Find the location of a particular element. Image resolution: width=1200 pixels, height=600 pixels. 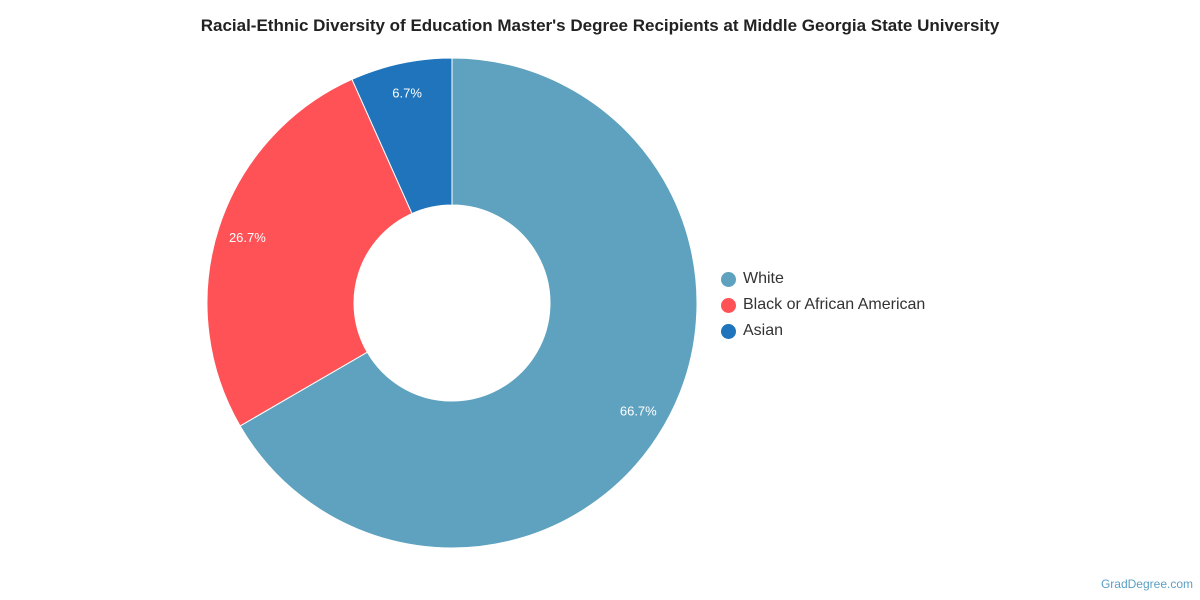

slice-black-or-african-american is located at coordinates (309, 252).